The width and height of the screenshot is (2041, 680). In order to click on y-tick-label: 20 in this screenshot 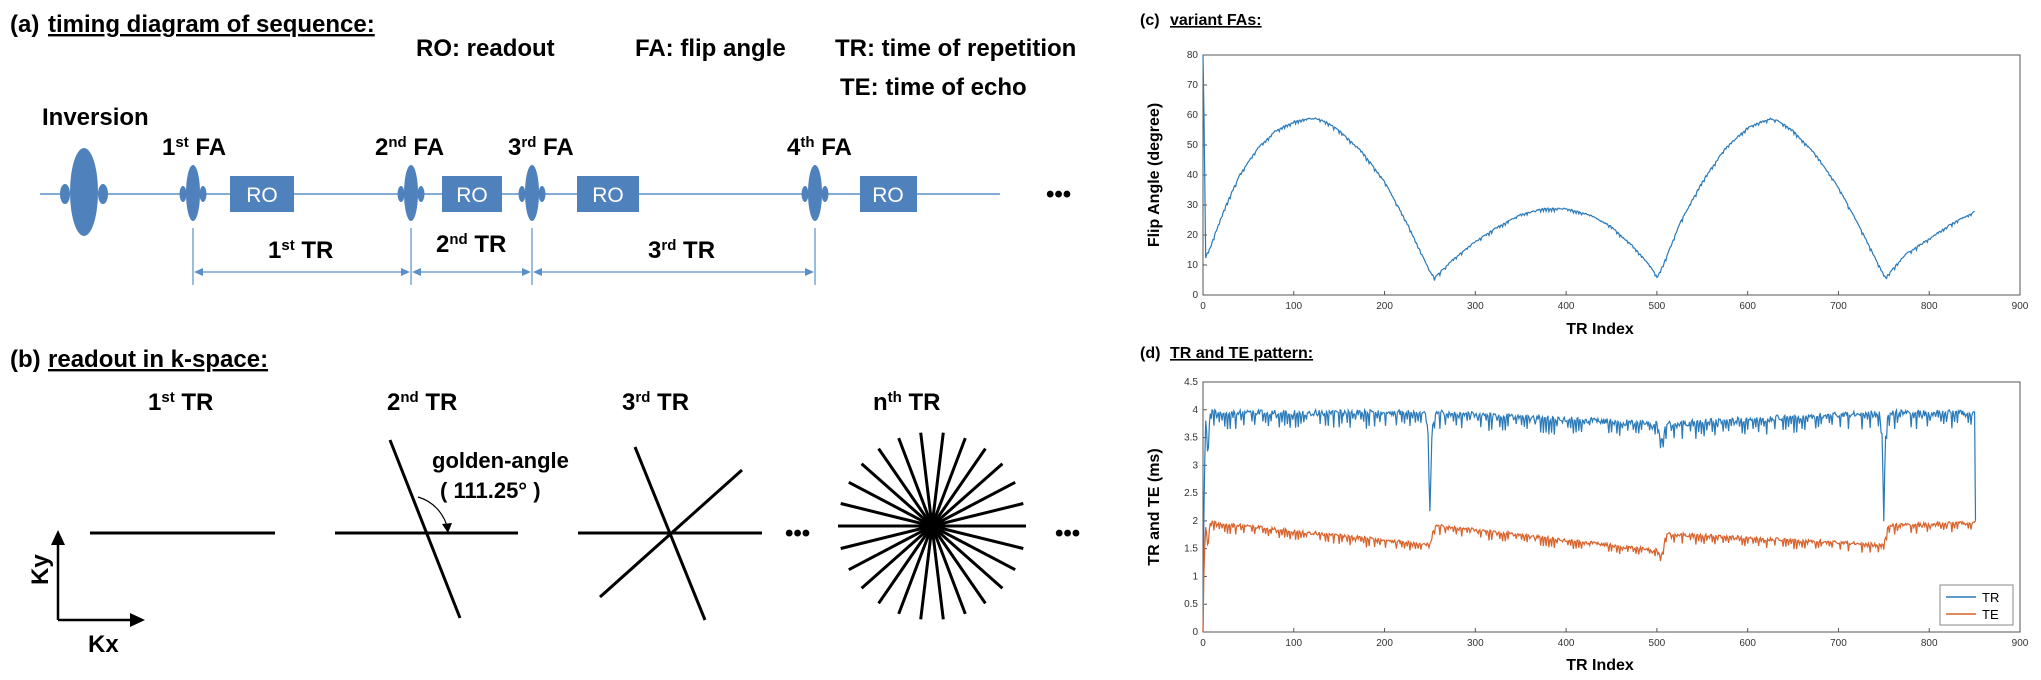, I will do `click(1193, 235)`.